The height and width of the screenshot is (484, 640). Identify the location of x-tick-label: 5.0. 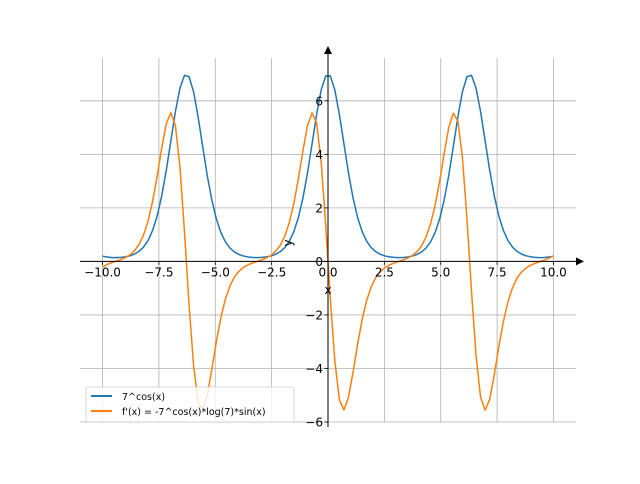
(440, 272).